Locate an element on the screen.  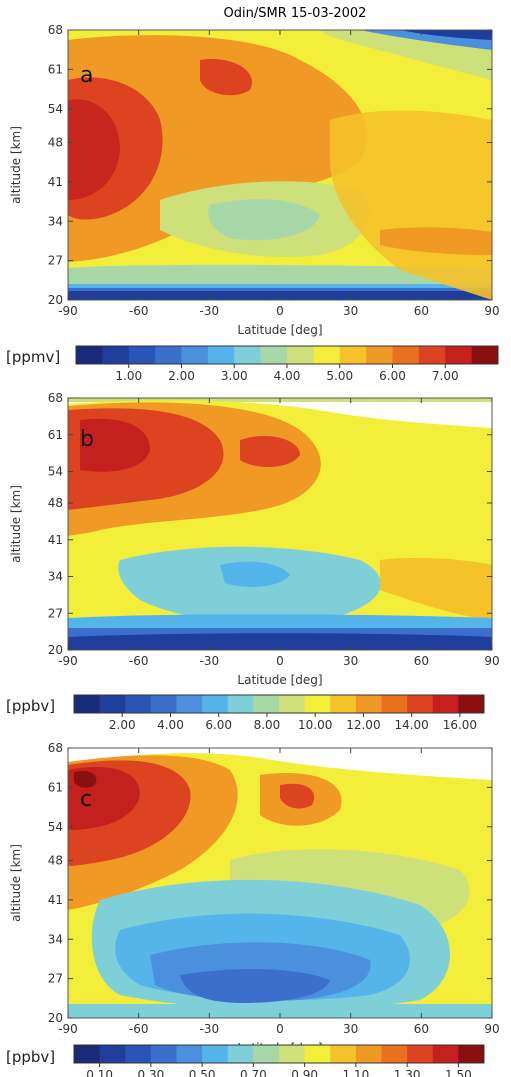
panel-a-colorbar: 1.00 2.00 3.00 4.00 5.00 6.00 7.00 is located at coordinates (287, 364).